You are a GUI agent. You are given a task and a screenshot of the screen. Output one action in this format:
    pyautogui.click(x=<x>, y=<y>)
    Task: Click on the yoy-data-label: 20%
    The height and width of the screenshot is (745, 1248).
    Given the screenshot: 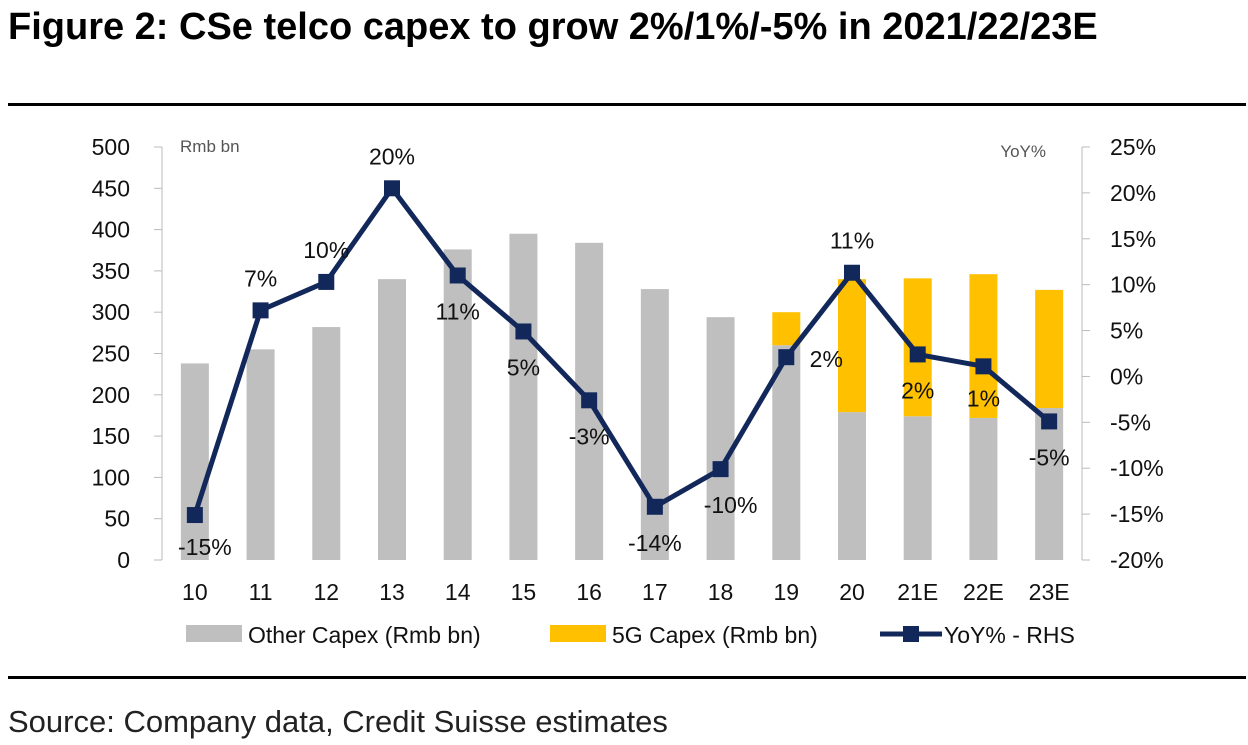 What is the action you would take?
    pyautogui.click(x=392, y=156)
    